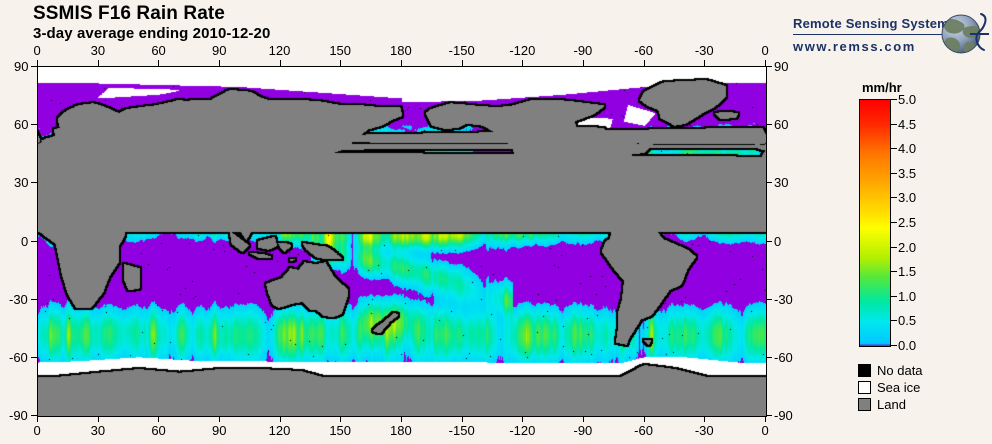 Image resolution: width=992 pixels, height=444 pixels. I want to click on x-axis-label-bottom: 90, so click(219, 430).